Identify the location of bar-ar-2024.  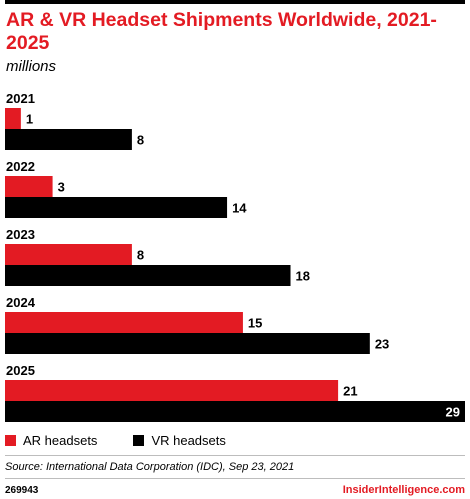
(124, 322).